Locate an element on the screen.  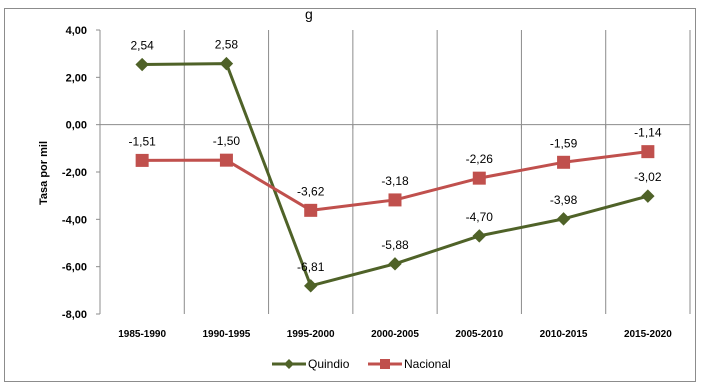
data-label-quindio: -5,88 is located at coordinates (395, 245).